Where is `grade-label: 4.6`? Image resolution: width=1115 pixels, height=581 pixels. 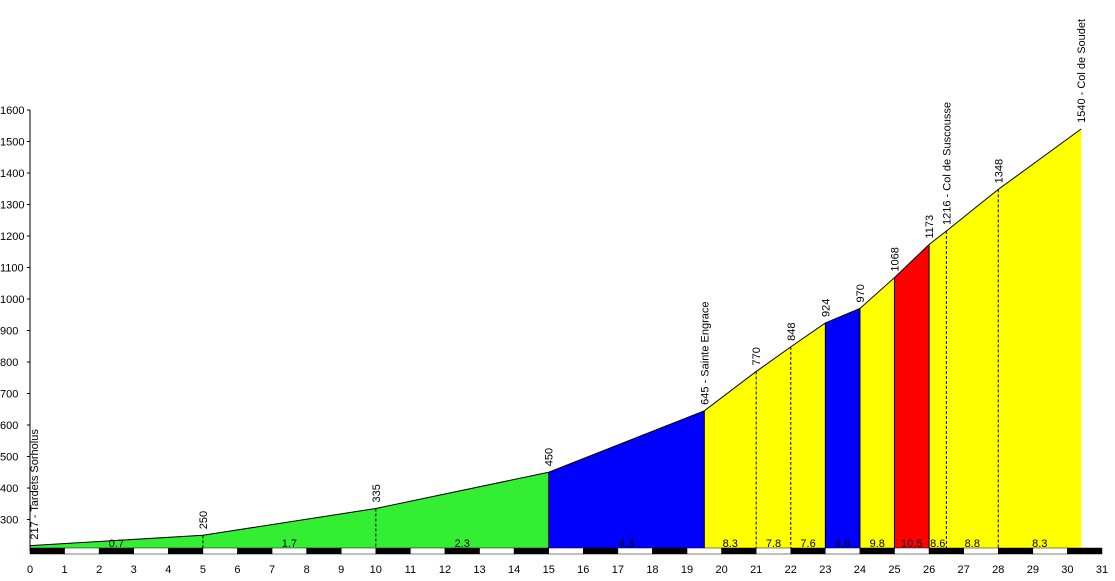 grade-label: 4.6 is located at coordinates (842, 544).